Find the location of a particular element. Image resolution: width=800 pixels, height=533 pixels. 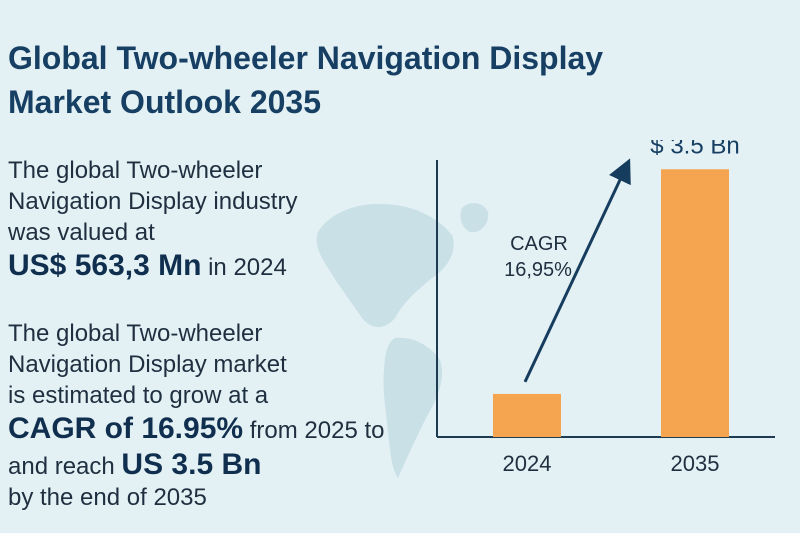

growth-line-1: The global Two-wheeler is located at coordinates (135, 333).